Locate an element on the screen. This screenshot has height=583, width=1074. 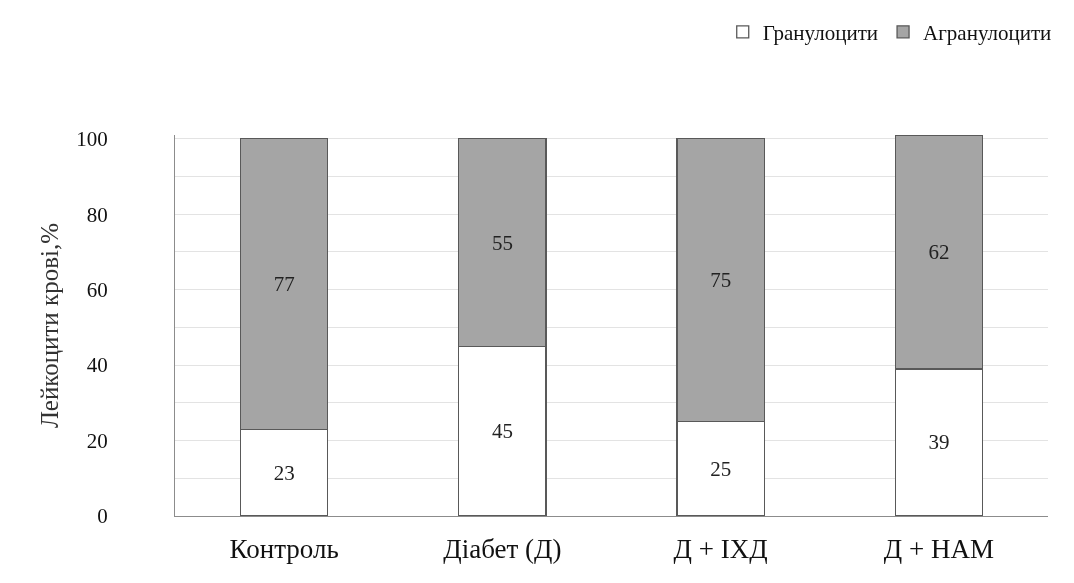
legend-label: Агранулоцити is located at coordinates (987, 32).